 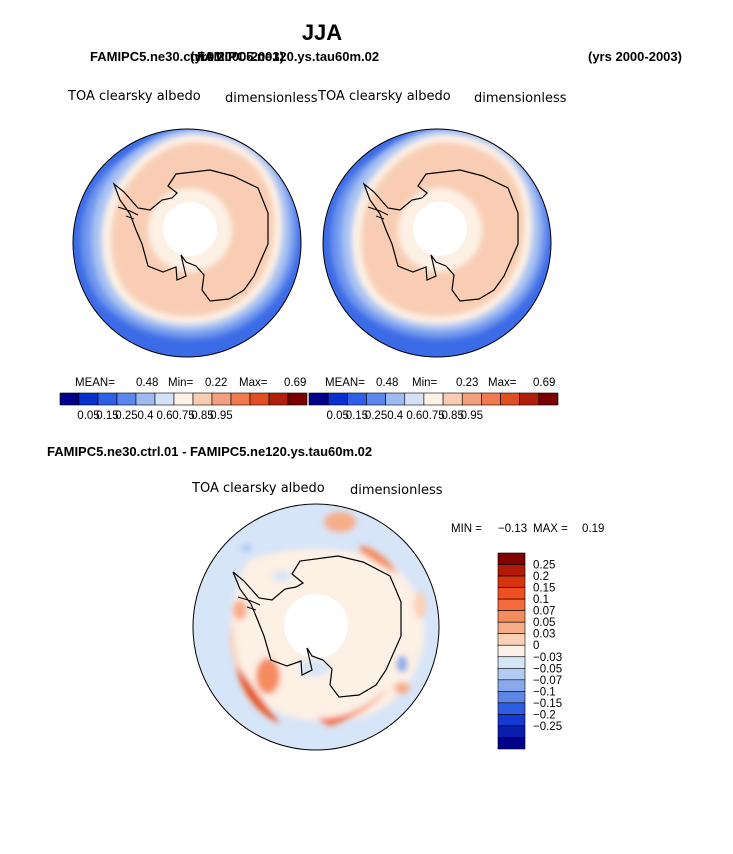 I want to click on panel-a-colorbar-label: 0.05, so click(x=88, y=416).